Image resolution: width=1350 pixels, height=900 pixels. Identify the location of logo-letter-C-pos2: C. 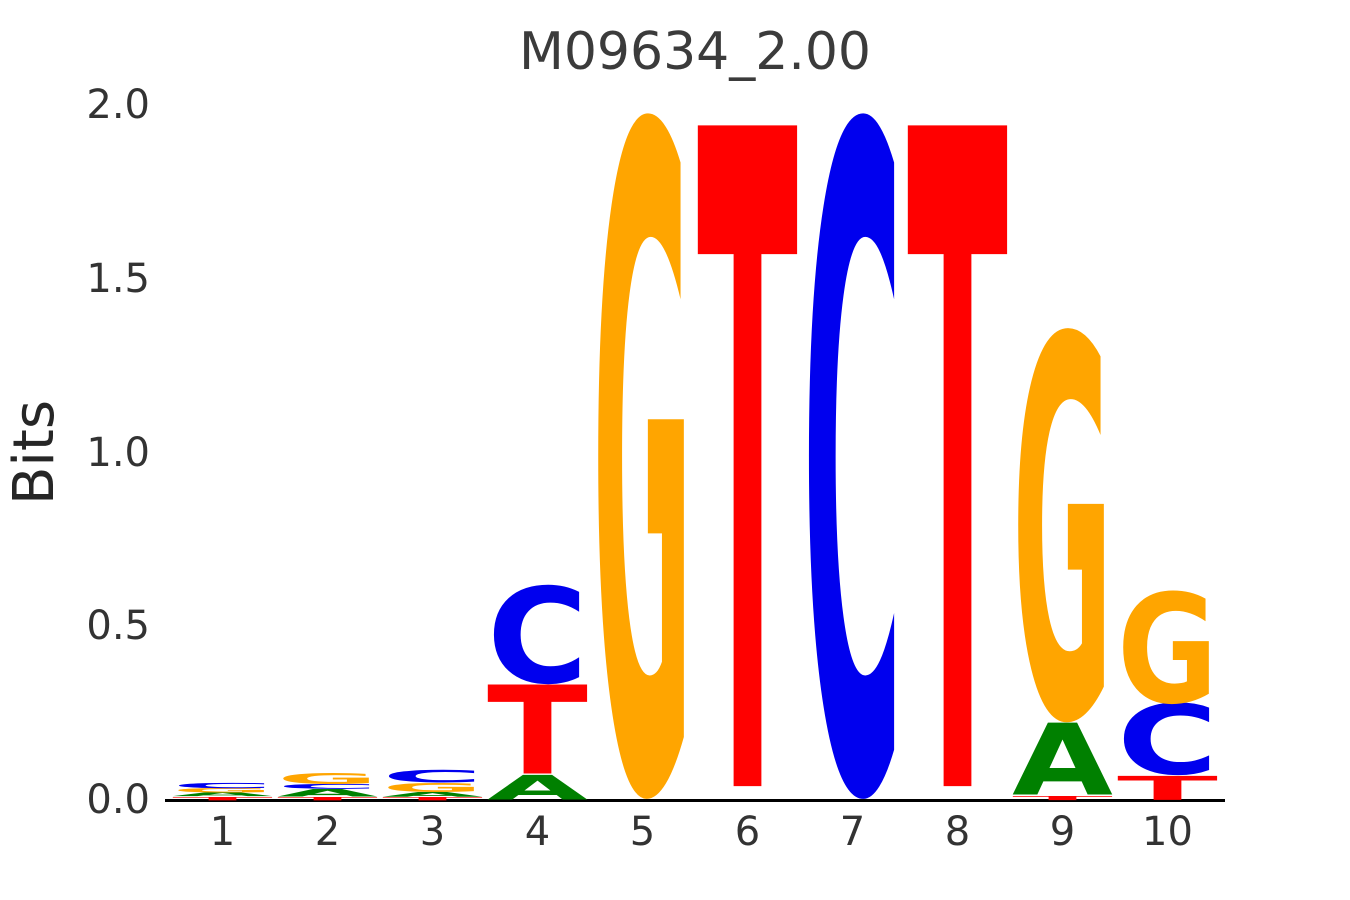
(327, 787).